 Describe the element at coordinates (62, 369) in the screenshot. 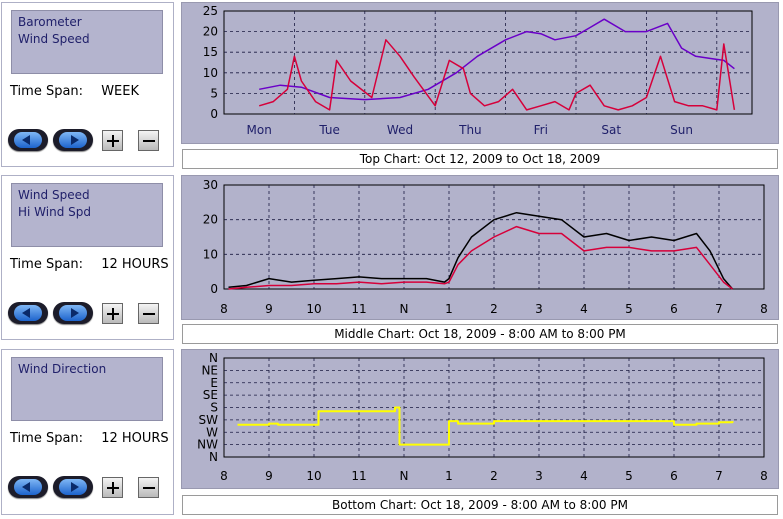

I see `list-item: Wind Direction` at that location.